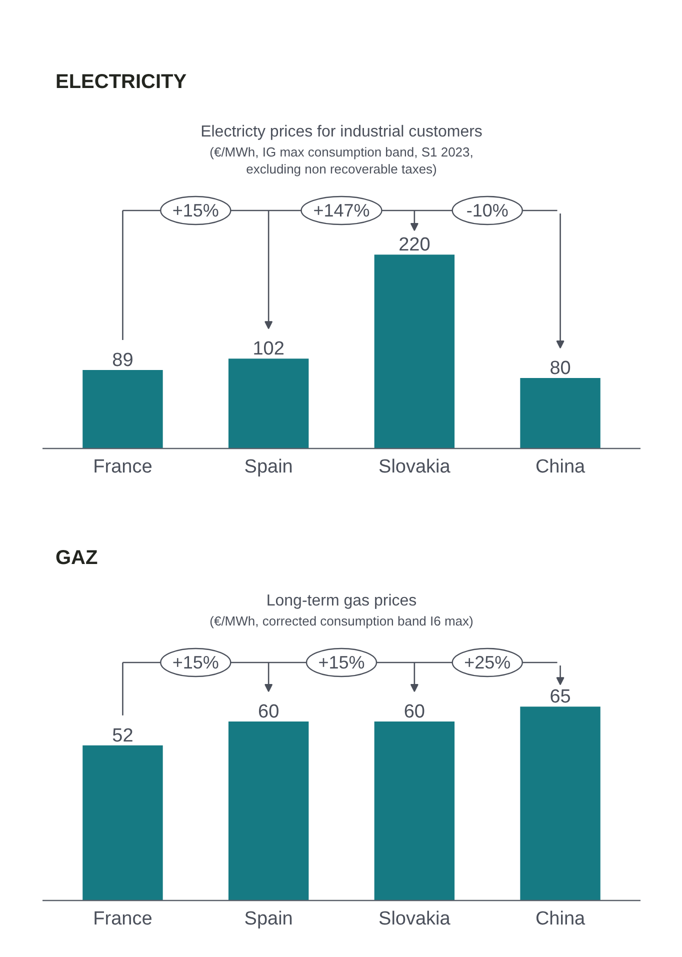 The width and height of the screenshot is (682, 957). Describe the element at coordinates (341, 601) in the screenshot. I see `chart-subtitle: Long-term gas prices` at that location.